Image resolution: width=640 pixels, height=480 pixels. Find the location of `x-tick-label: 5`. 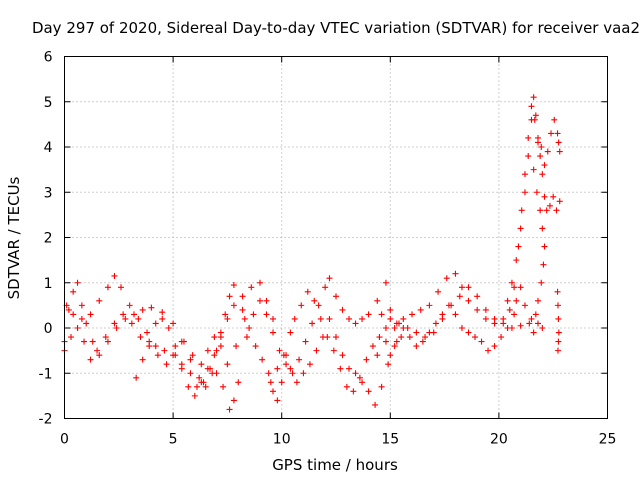

x-tick-label: 5 is located at coordinates (173, 440).